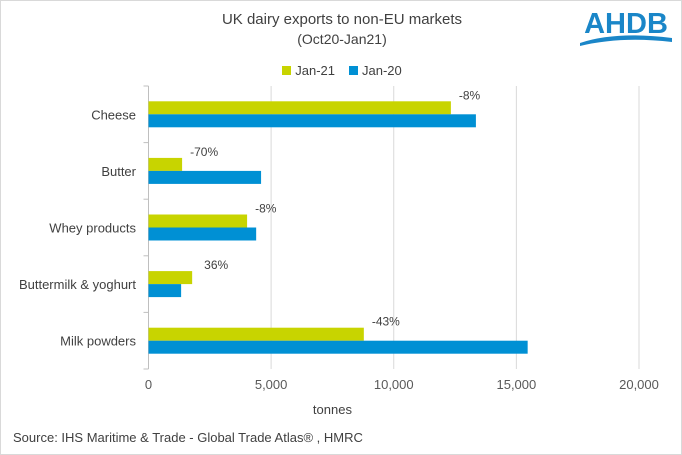  What do you see at coordinates (342, 19) in the screenshot?
I see `chart-title: UK dairy exports to non-EU markets` at bounding box center [342, 19].